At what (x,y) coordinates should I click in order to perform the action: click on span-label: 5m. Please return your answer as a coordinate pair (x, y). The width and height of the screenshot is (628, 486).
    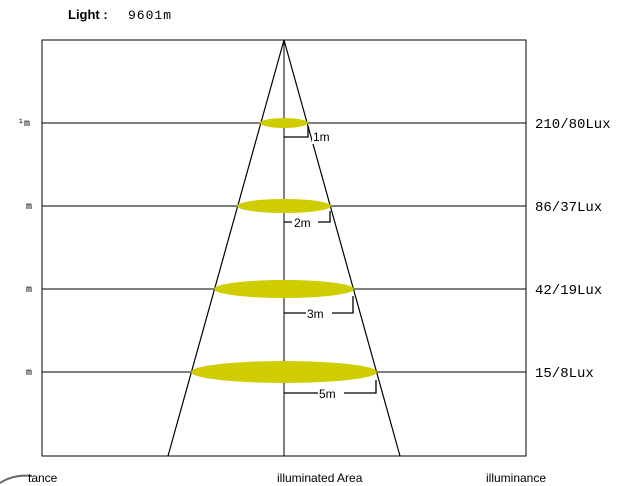
    Looking at the image, I should click on (327, 394).